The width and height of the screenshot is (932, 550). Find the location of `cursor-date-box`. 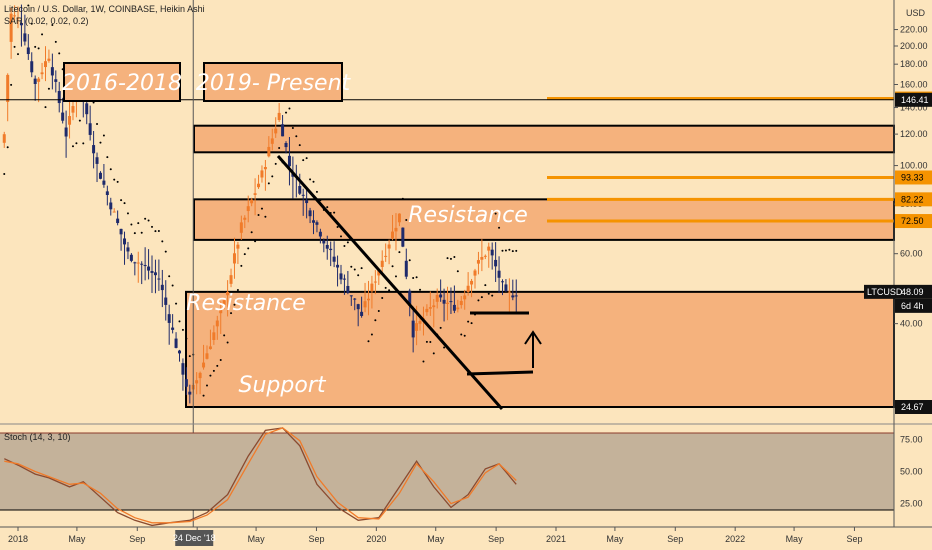

cursor-date-box is located at coordinates (194, 538).